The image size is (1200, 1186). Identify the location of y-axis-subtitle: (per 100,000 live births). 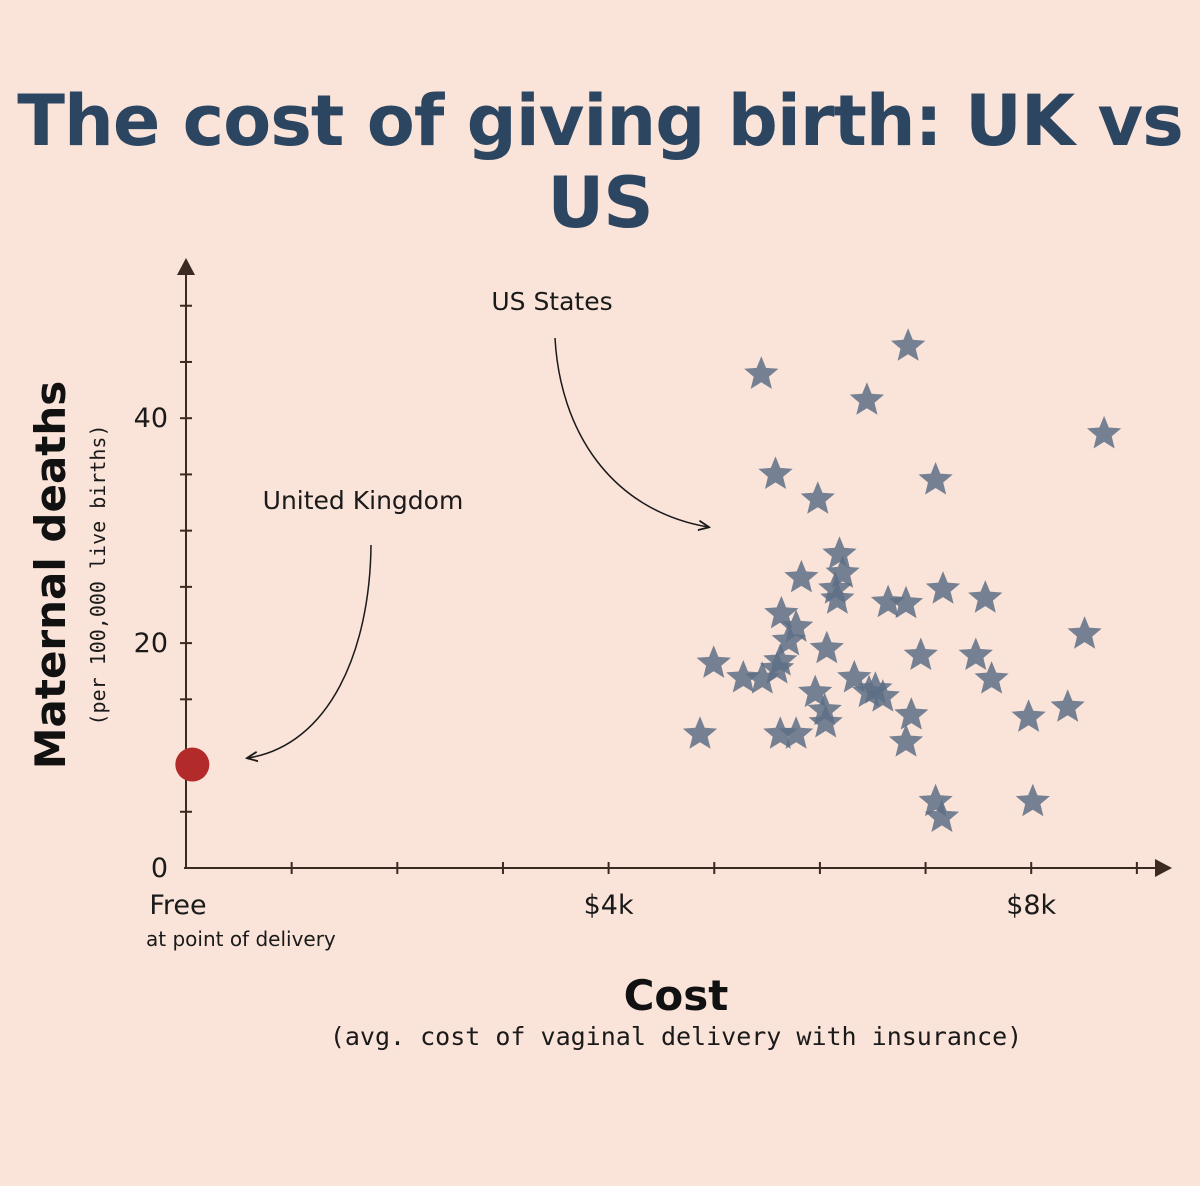
(98, 574).